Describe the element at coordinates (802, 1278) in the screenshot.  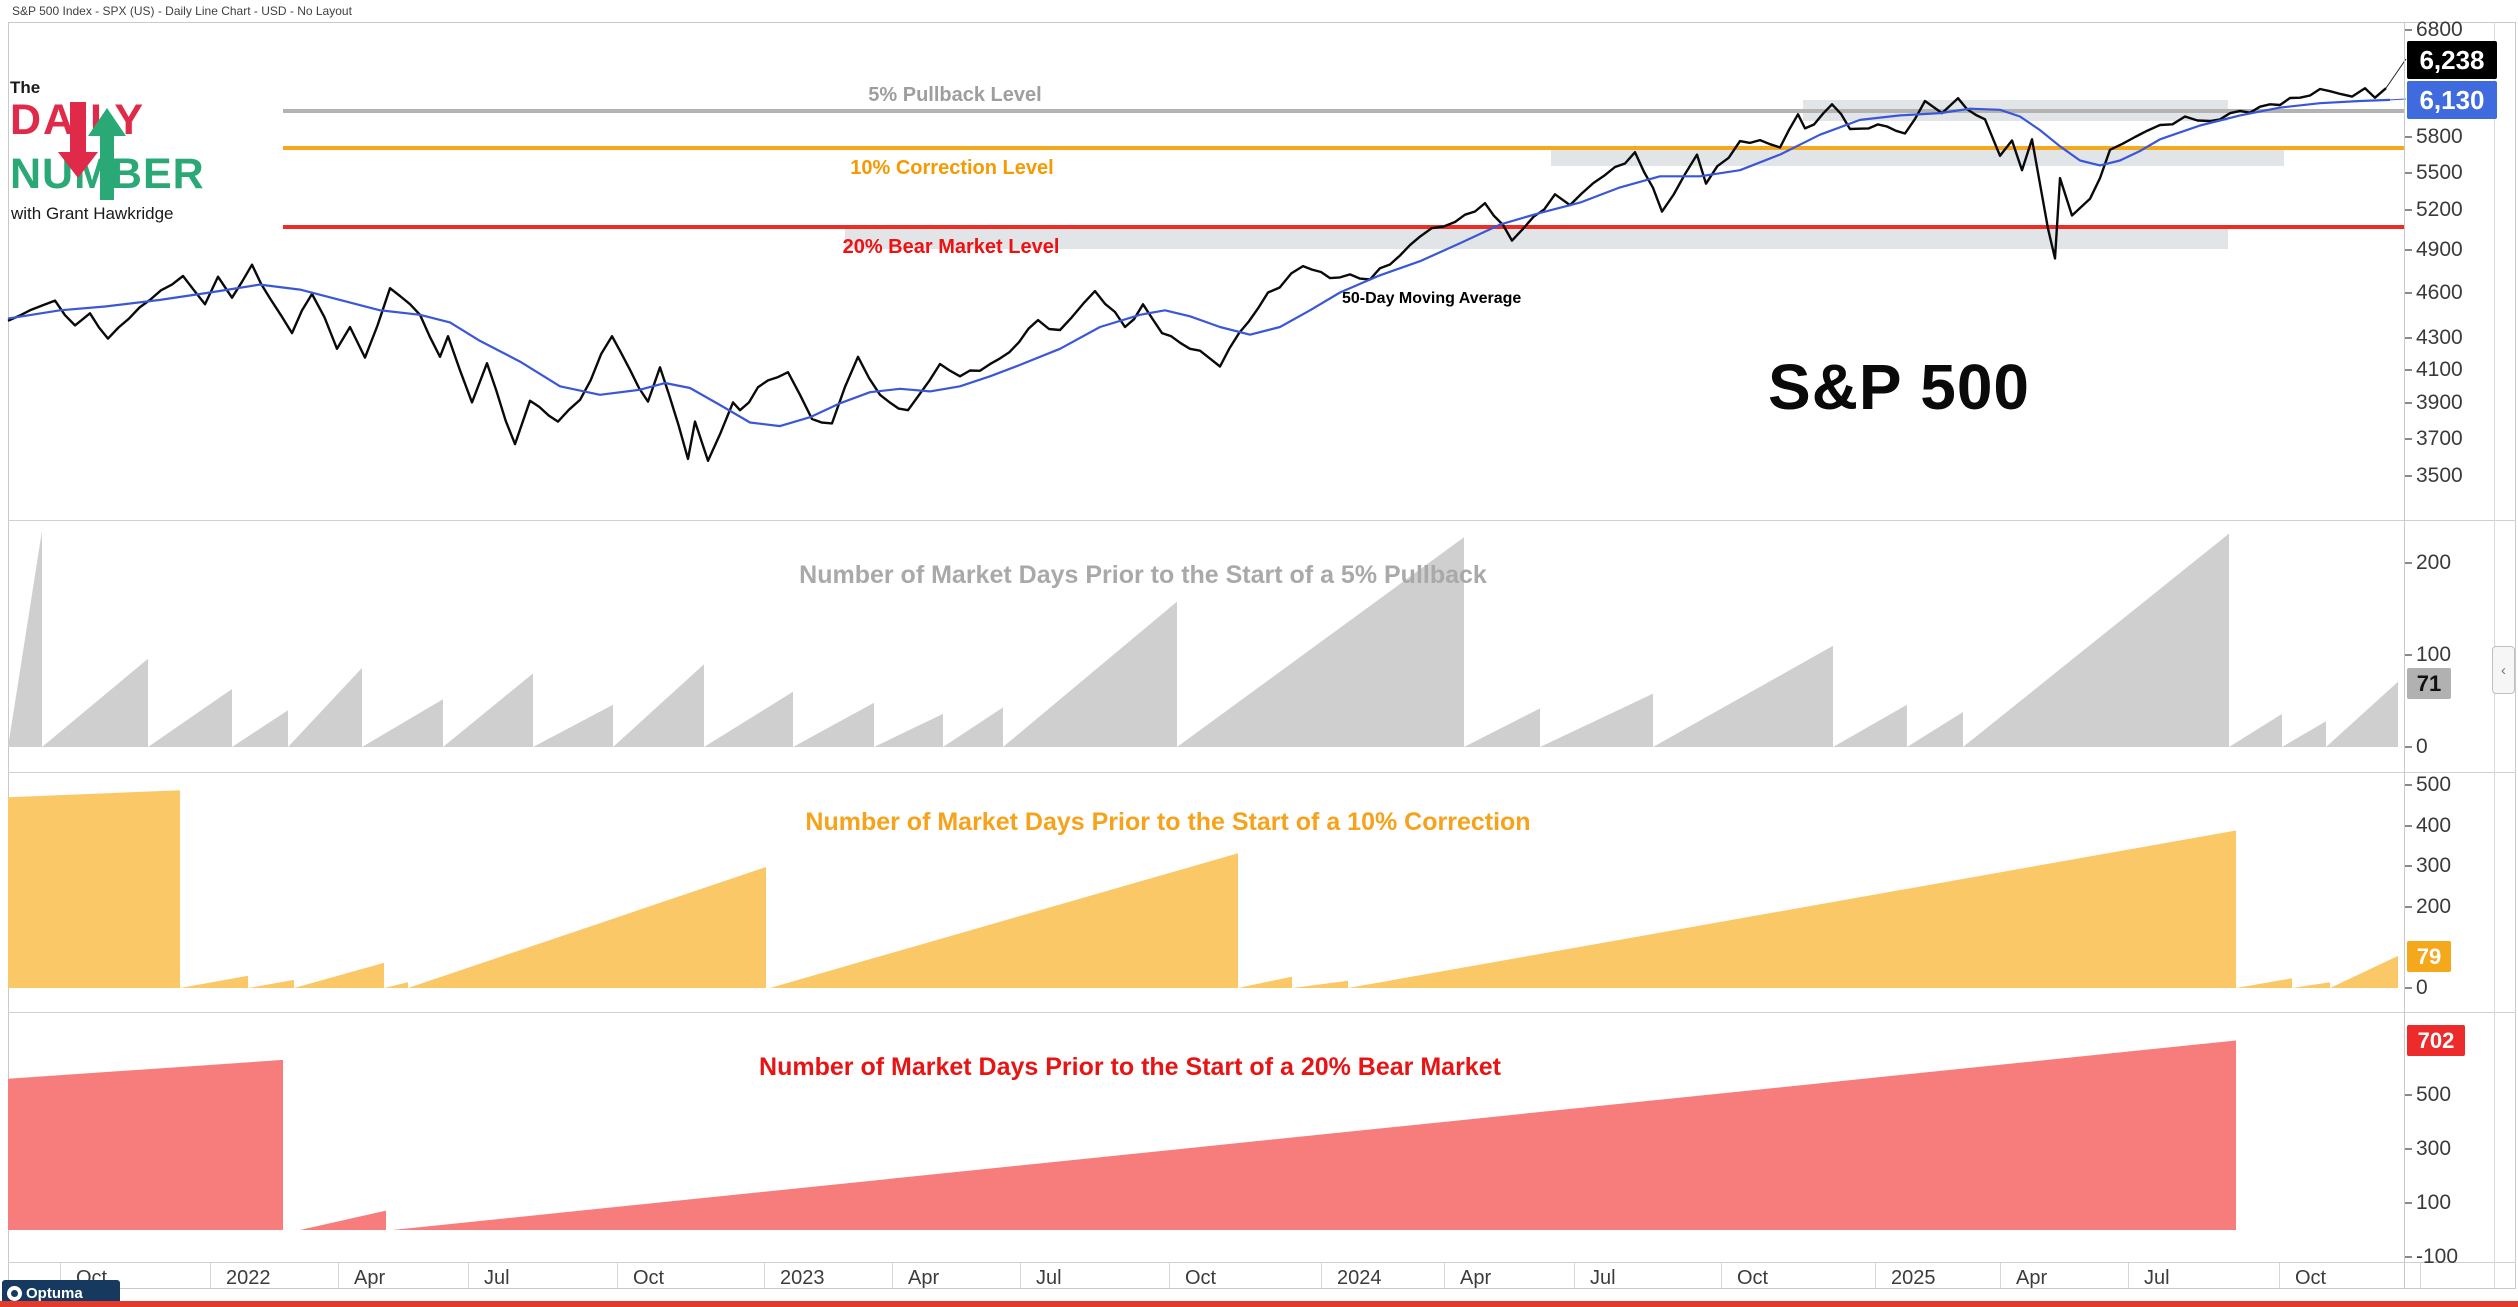
I see `x-axis-label: 2023` at that location.